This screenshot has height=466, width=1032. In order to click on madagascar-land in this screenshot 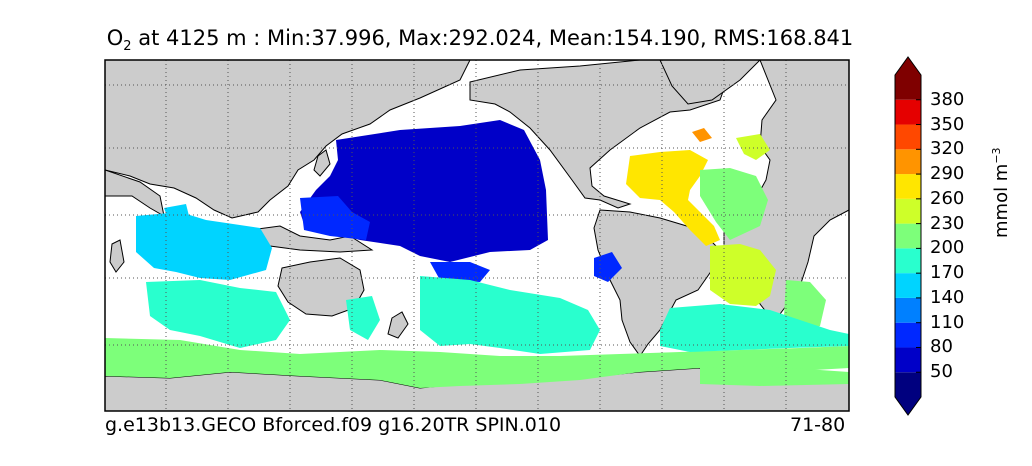, I will do `click(117, 256)`.